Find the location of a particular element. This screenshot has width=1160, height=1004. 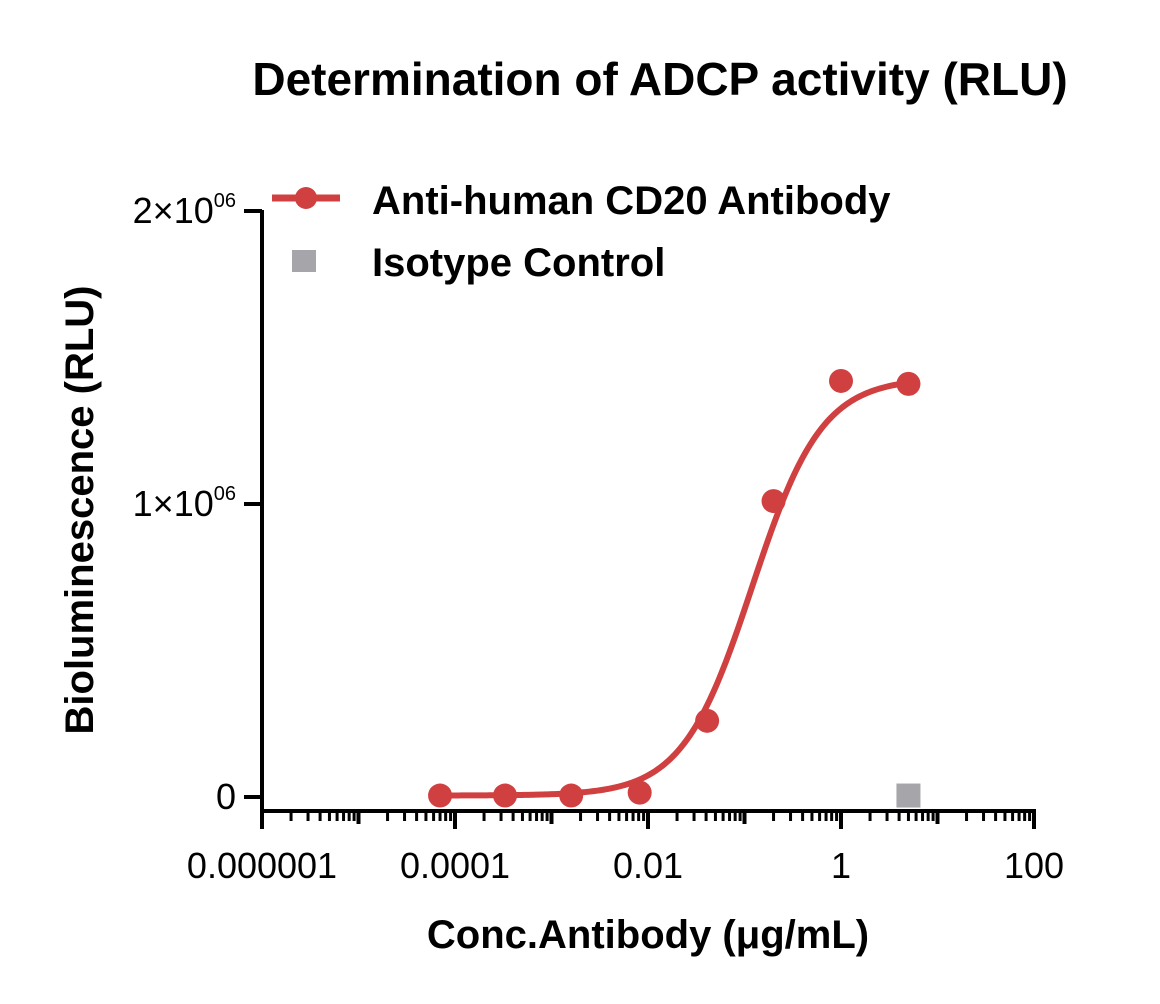

legend-item-isotype: Isotype Control is located at coordinates (478, 263).